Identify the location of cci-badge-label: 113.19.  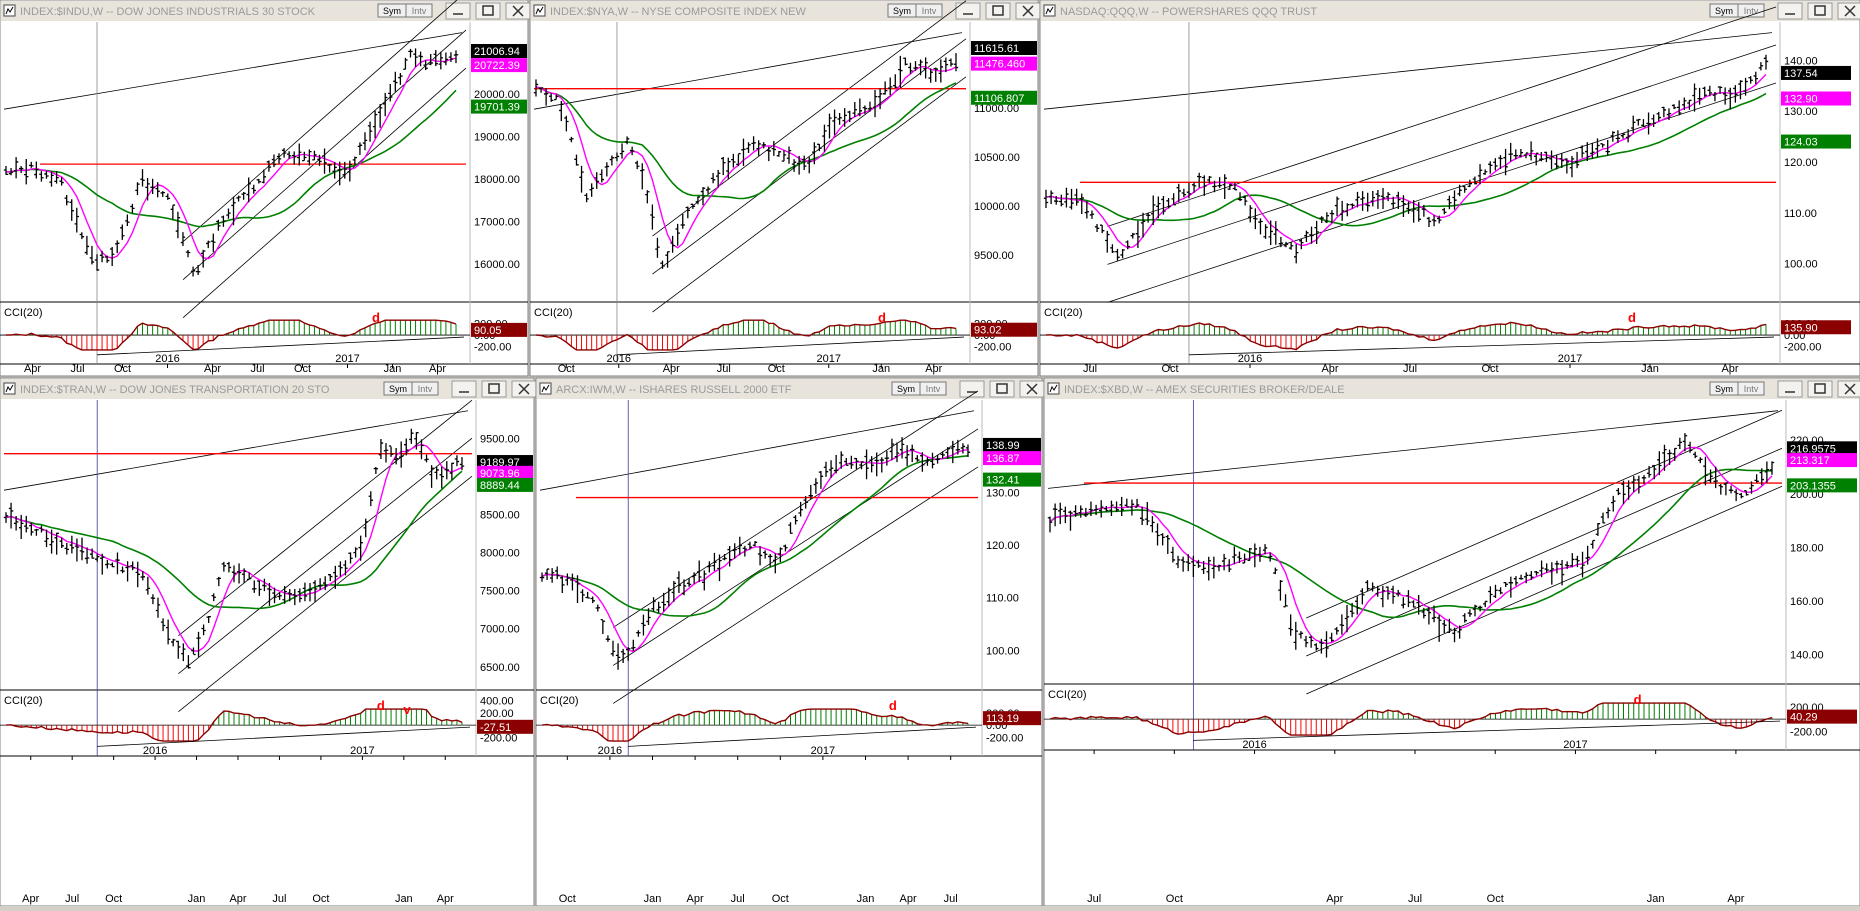
(1002, 719).